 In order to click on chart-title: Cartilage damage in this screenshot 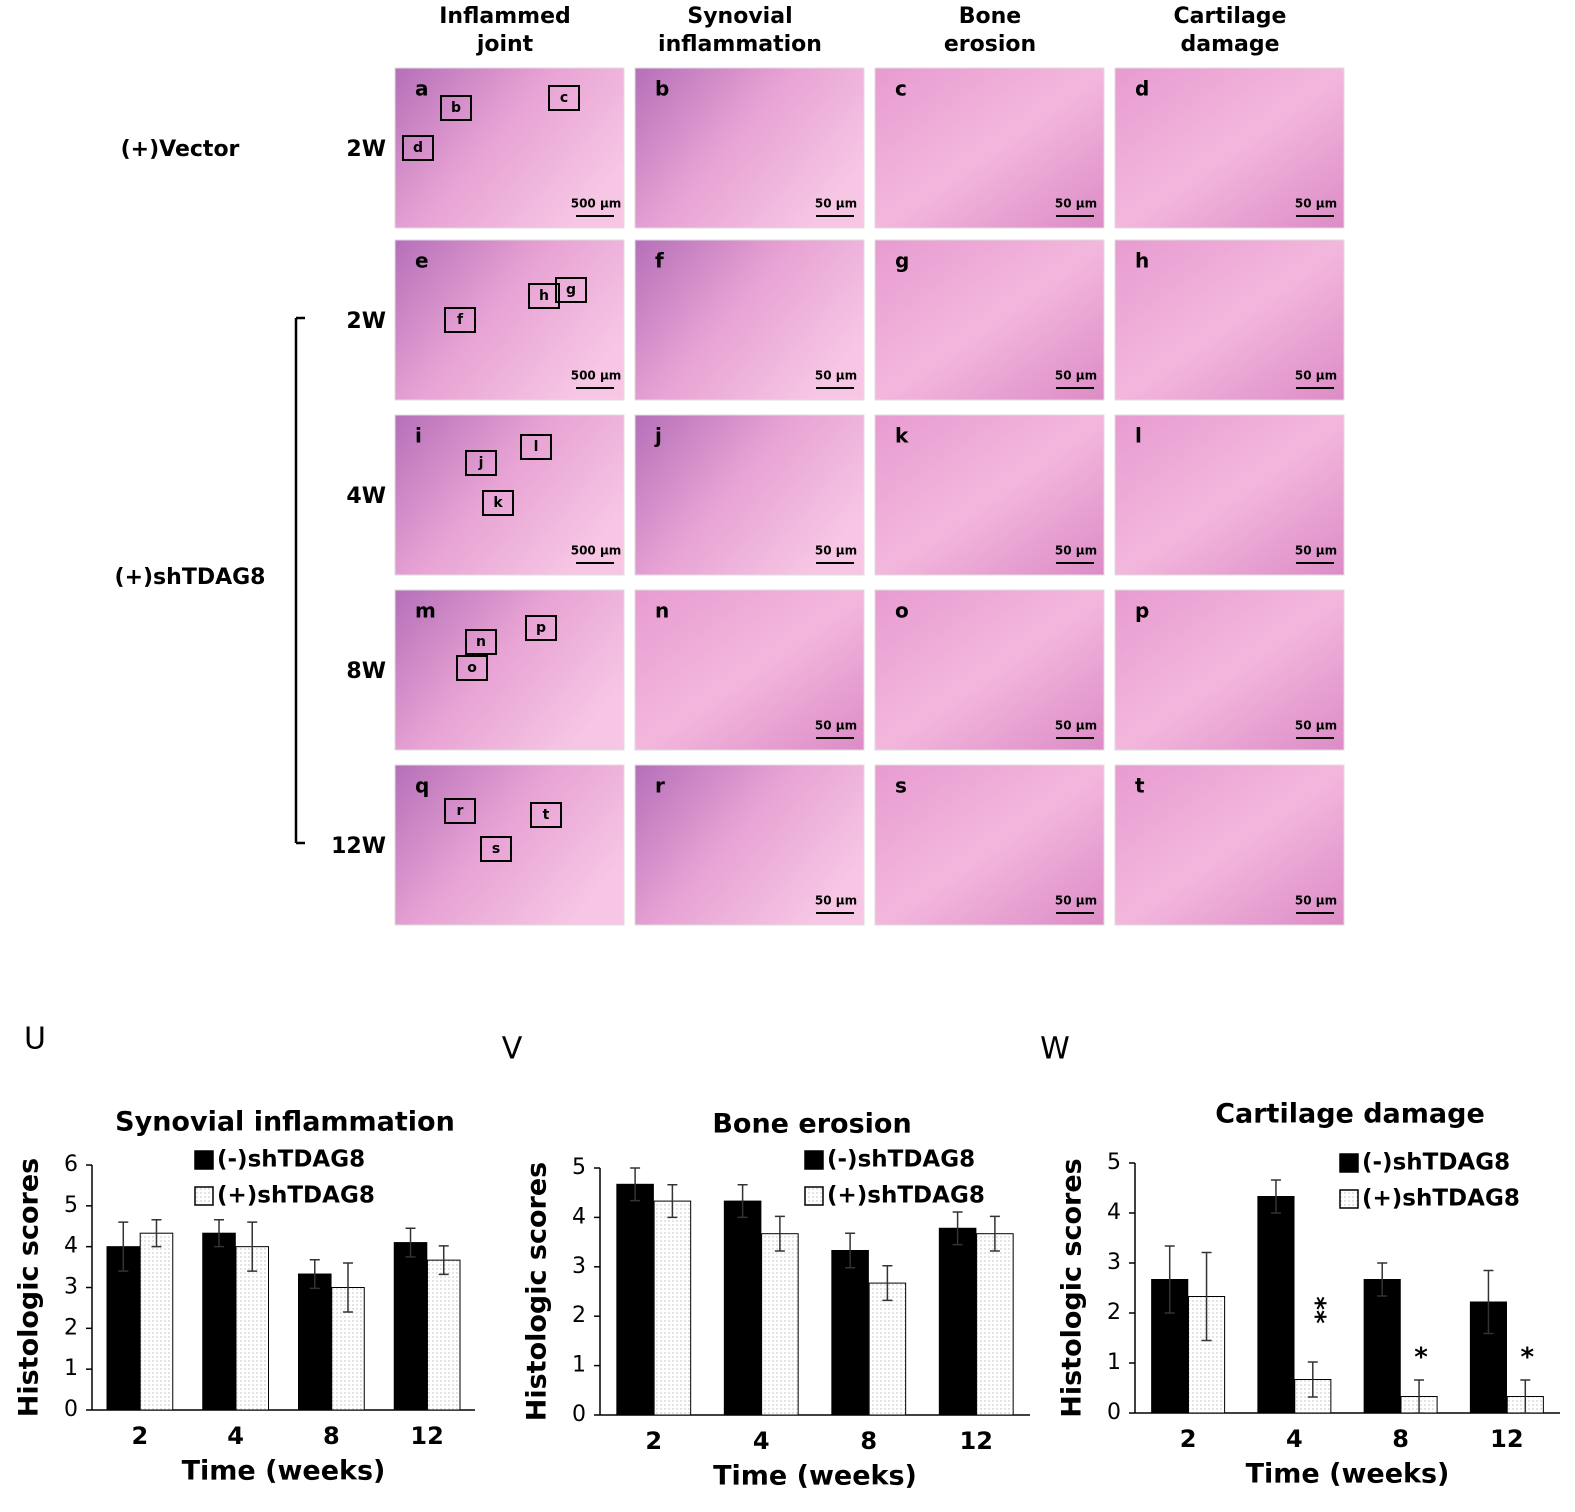, I will do `click(1350, 1114)`.